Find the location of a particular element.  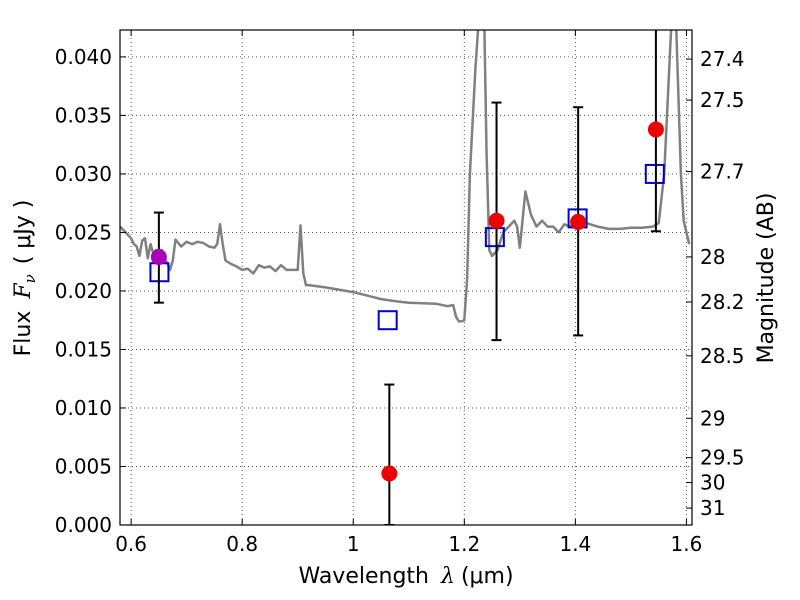

y-axis-label: FluxFν( μJy ) is located at coordinates (25, 278).